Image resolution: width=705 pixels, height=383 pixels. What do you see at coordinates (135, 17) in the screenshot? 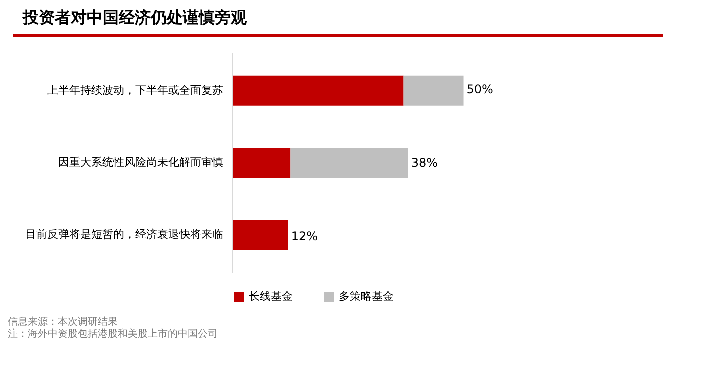
I see `chart-title: 投资者对中国经济仍处谨慎旁观` at bounding box center [135, 17].